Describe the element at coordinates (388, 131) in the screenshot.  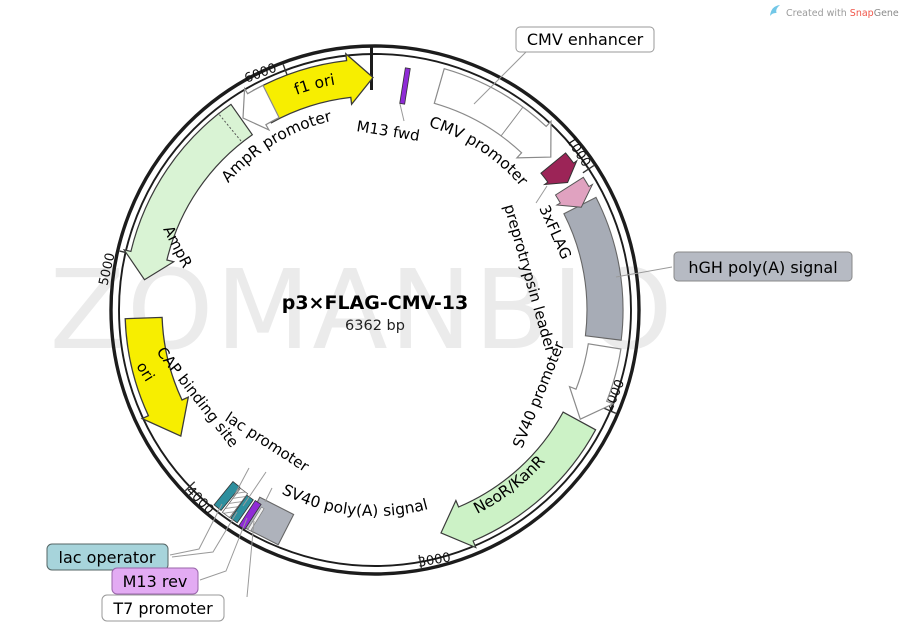
I see `m13-fwd-label: M13 fwd` at that location.